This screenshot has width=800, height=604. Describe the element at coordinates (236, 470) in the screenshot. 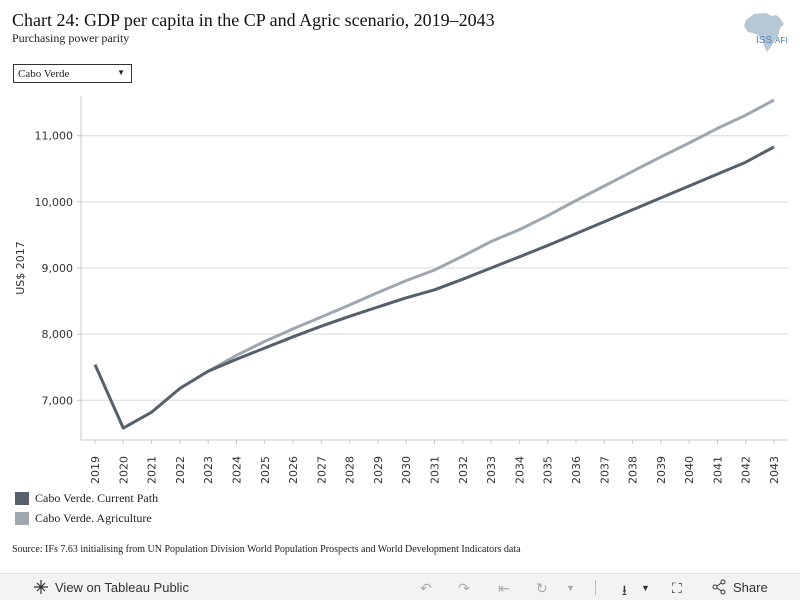

I see `x-tick-label: 2024` at that location.